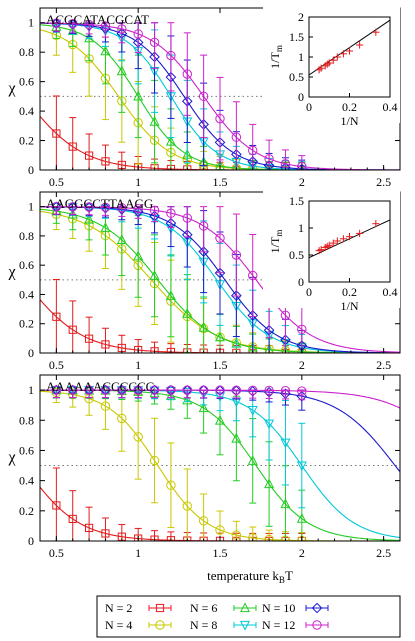 This screenshot has height=641, width=415. I want to click on sequence-label: ACGCATACGCAT, so click(97, 19).